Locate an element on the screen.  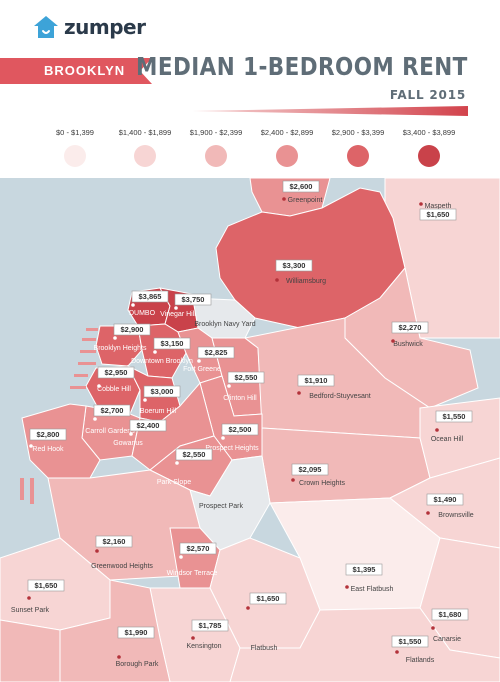
price-tag: $2,800 is located at coordinates (48, 438).